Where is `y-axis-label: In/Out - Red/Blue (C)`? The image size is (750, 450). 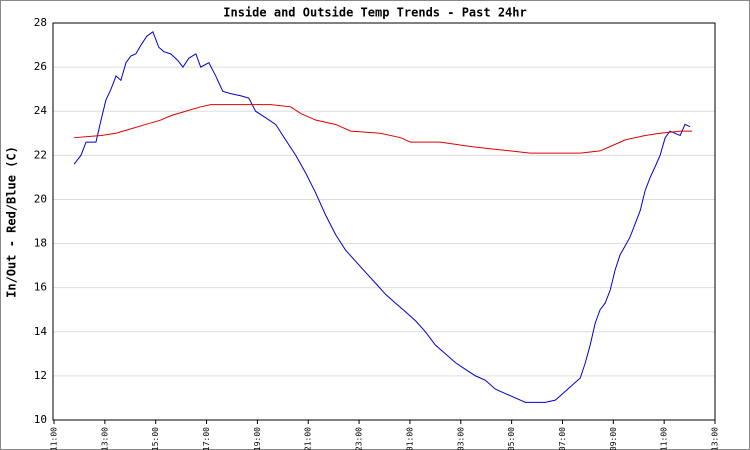 y-axis-label: In/Out - Red/Blue (C) is located at coordinates (12, 222).